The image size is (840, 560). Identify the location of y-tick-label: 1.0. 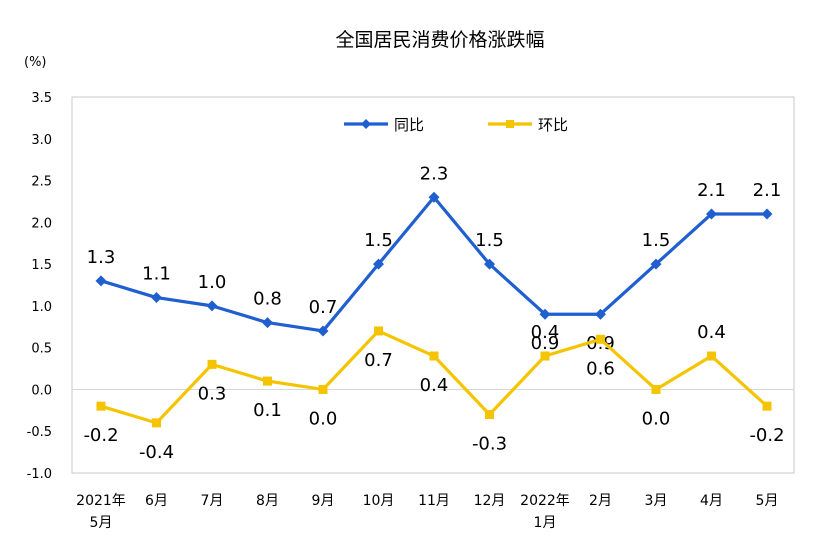
(41, 307).